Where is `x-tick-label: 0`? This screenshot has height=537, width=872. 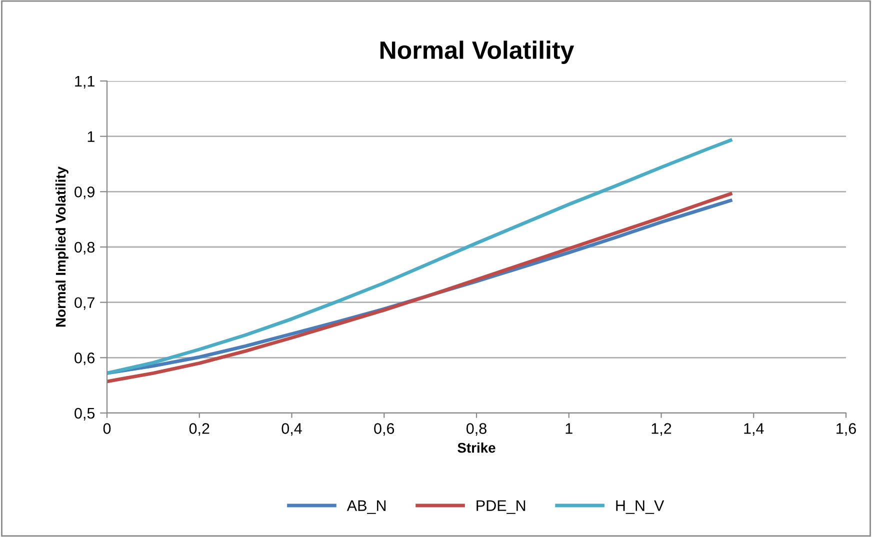
x-tick-label: 0 is located at coordinates (107, 428).